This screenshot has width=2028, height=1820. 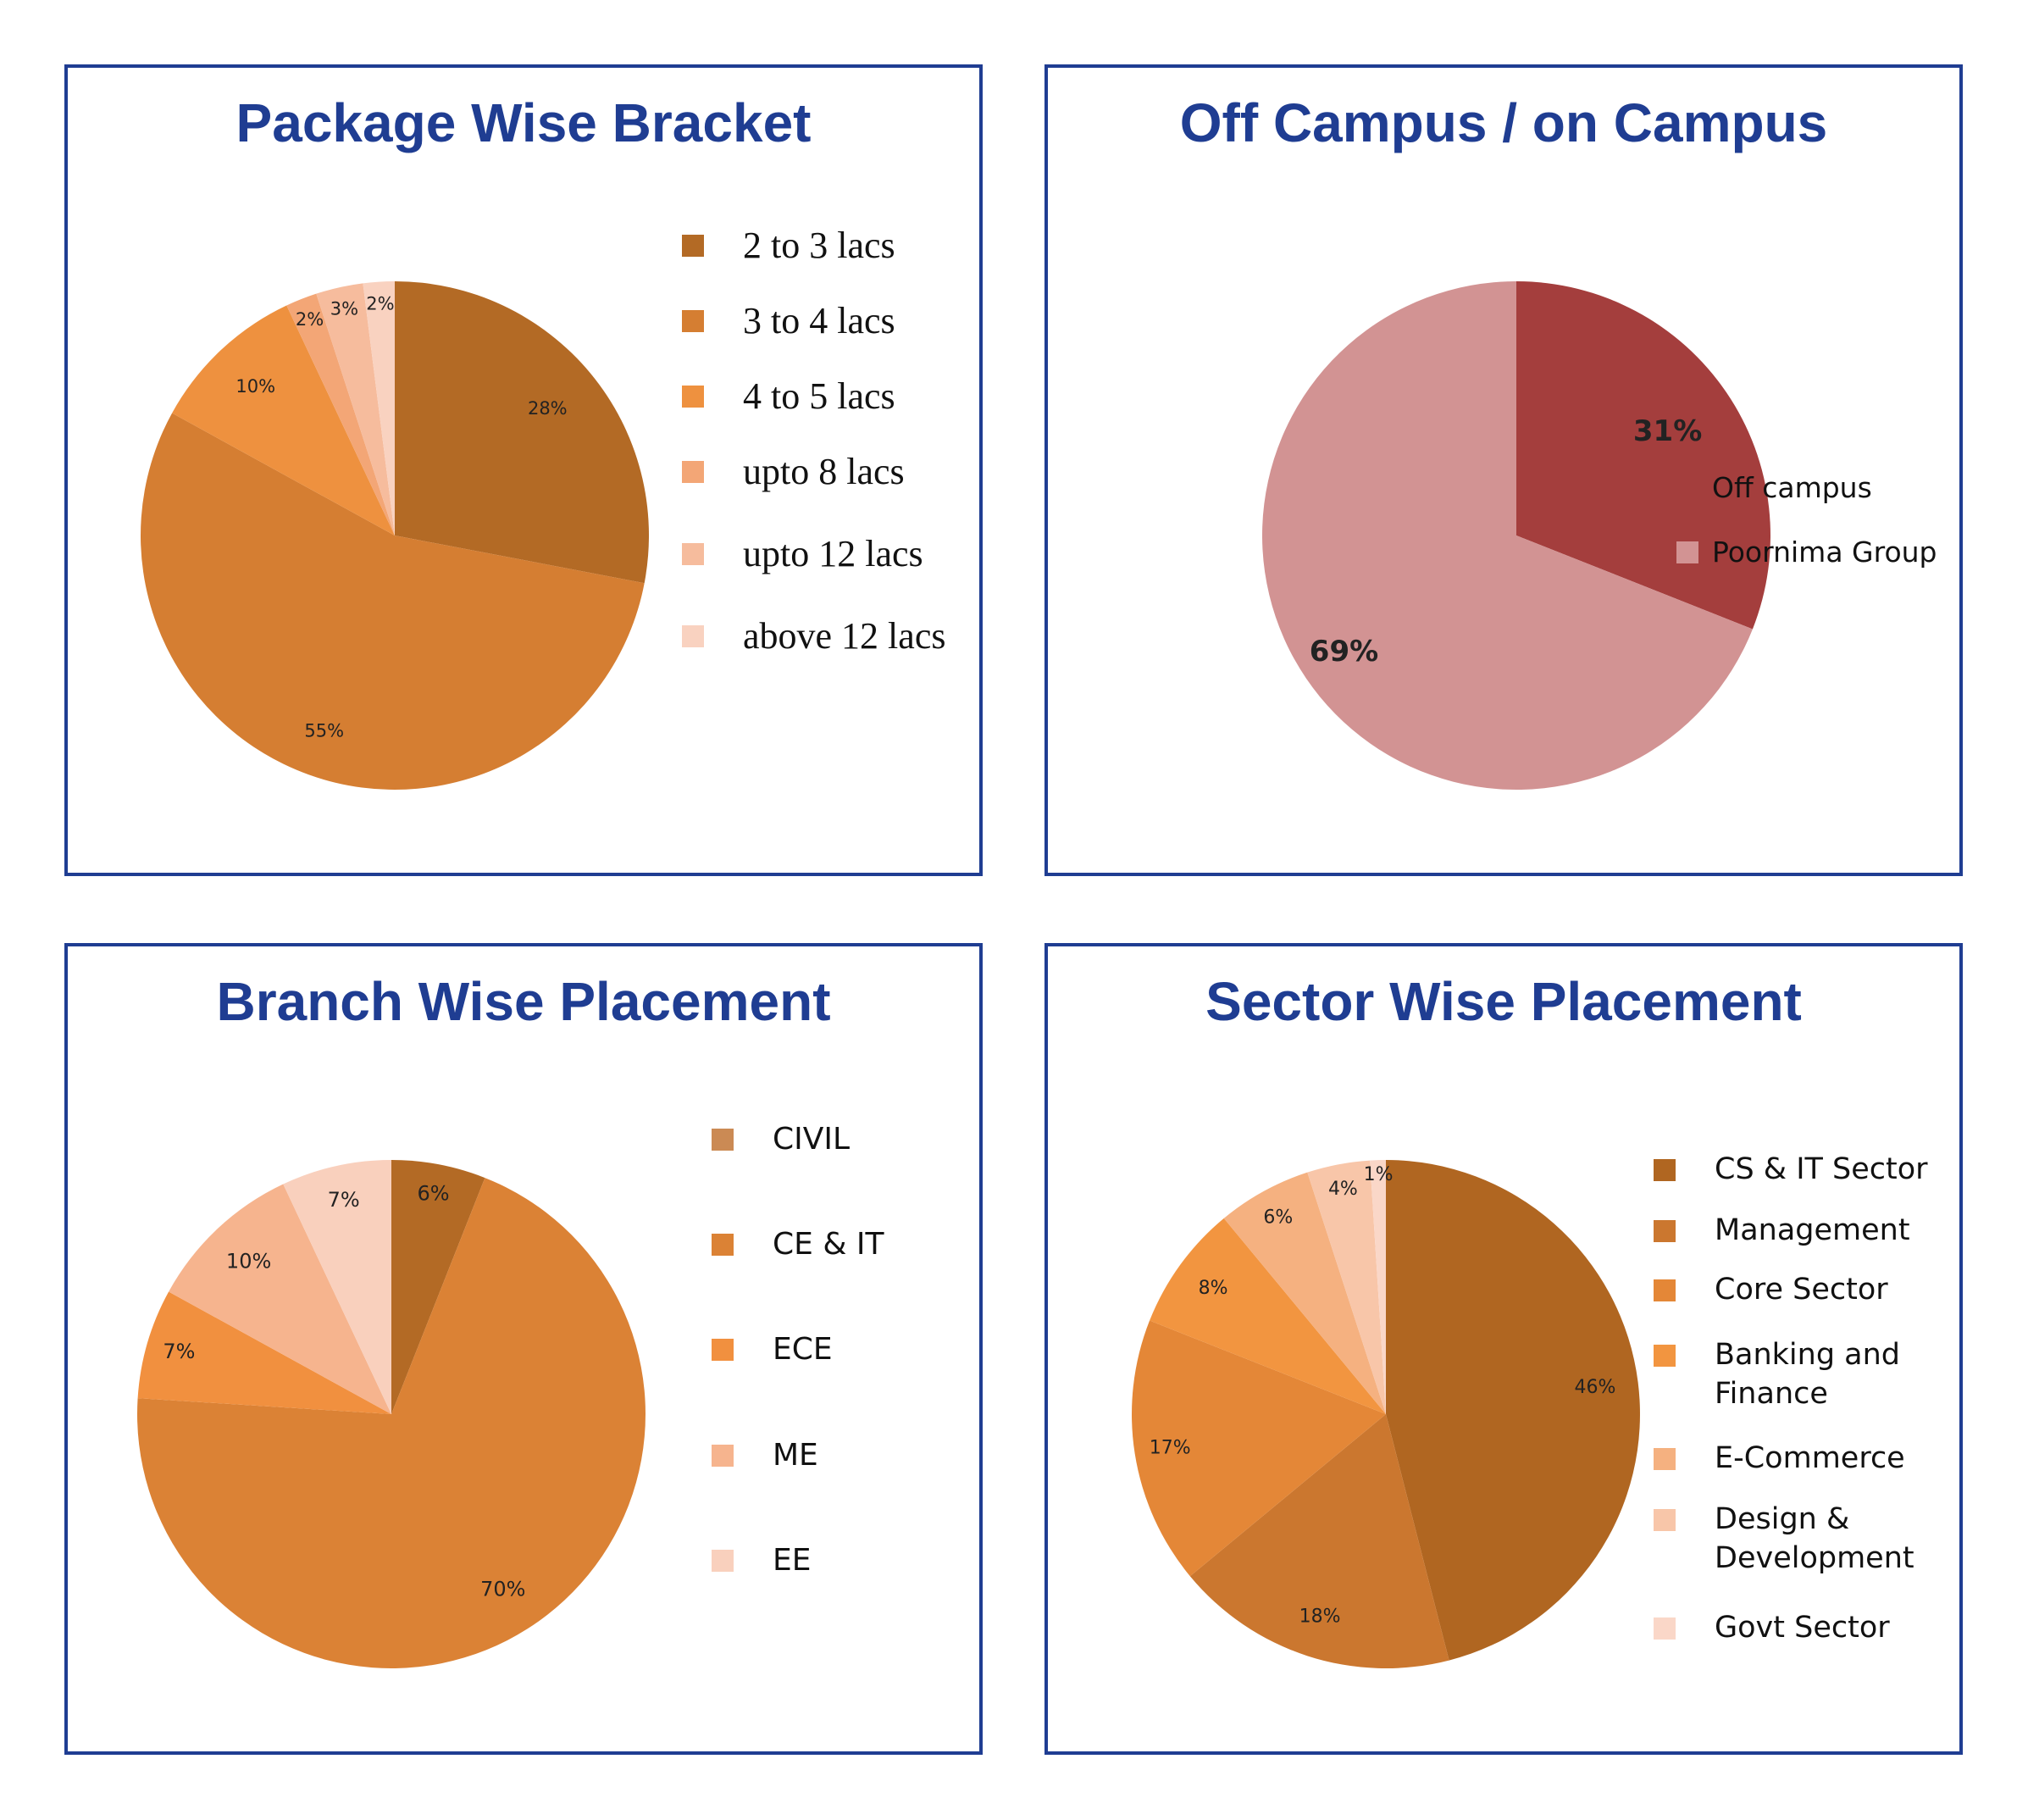 What do you see at coordinates (344, 309) in the screenshot?
I see `slice-data-label: 3%` at bounding box center [344, 309].